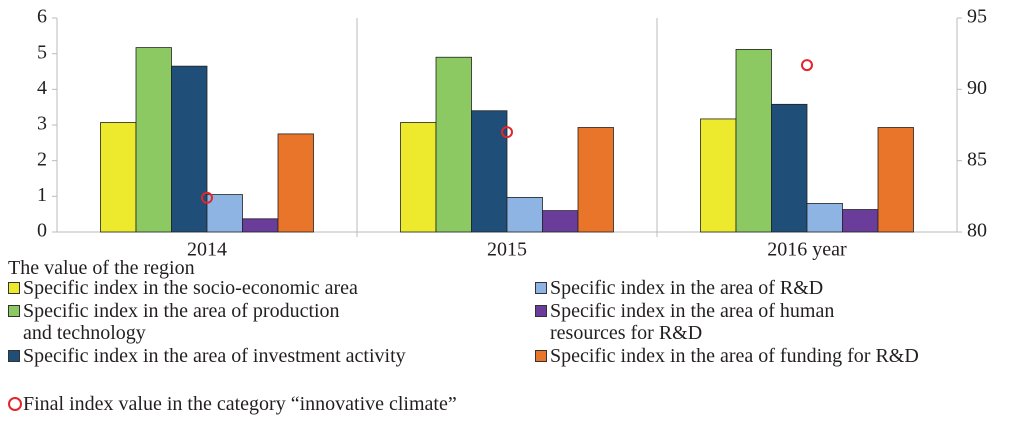  I want to click on y-tick-label: 3, so click(42, 124).